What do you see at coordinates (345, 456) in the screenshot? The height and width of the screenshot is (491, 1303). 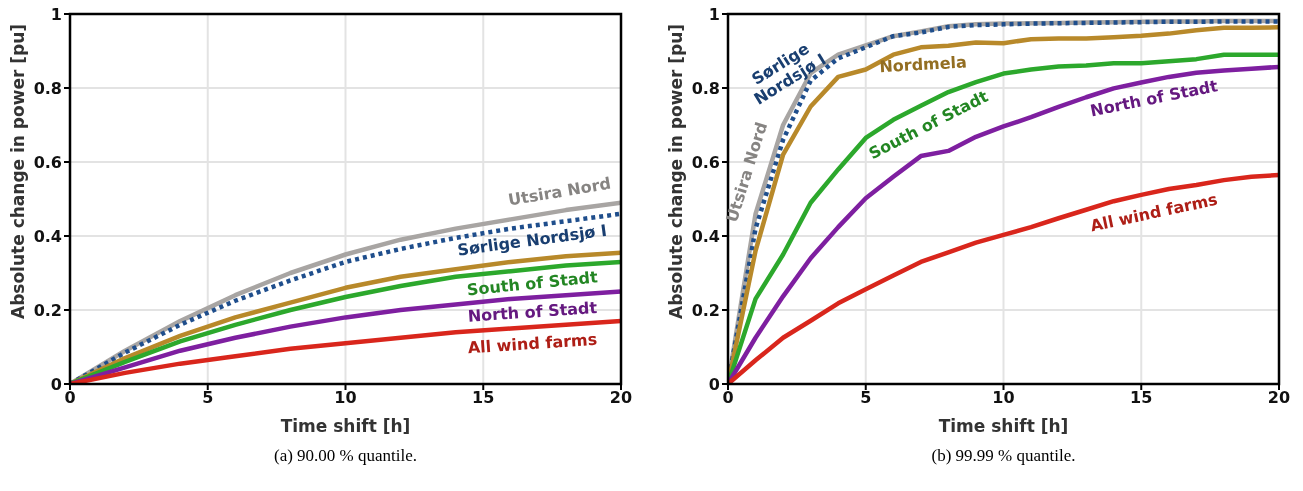 I see `text: (a) 90.00 % quantile.` at bounding box center [345, 456].